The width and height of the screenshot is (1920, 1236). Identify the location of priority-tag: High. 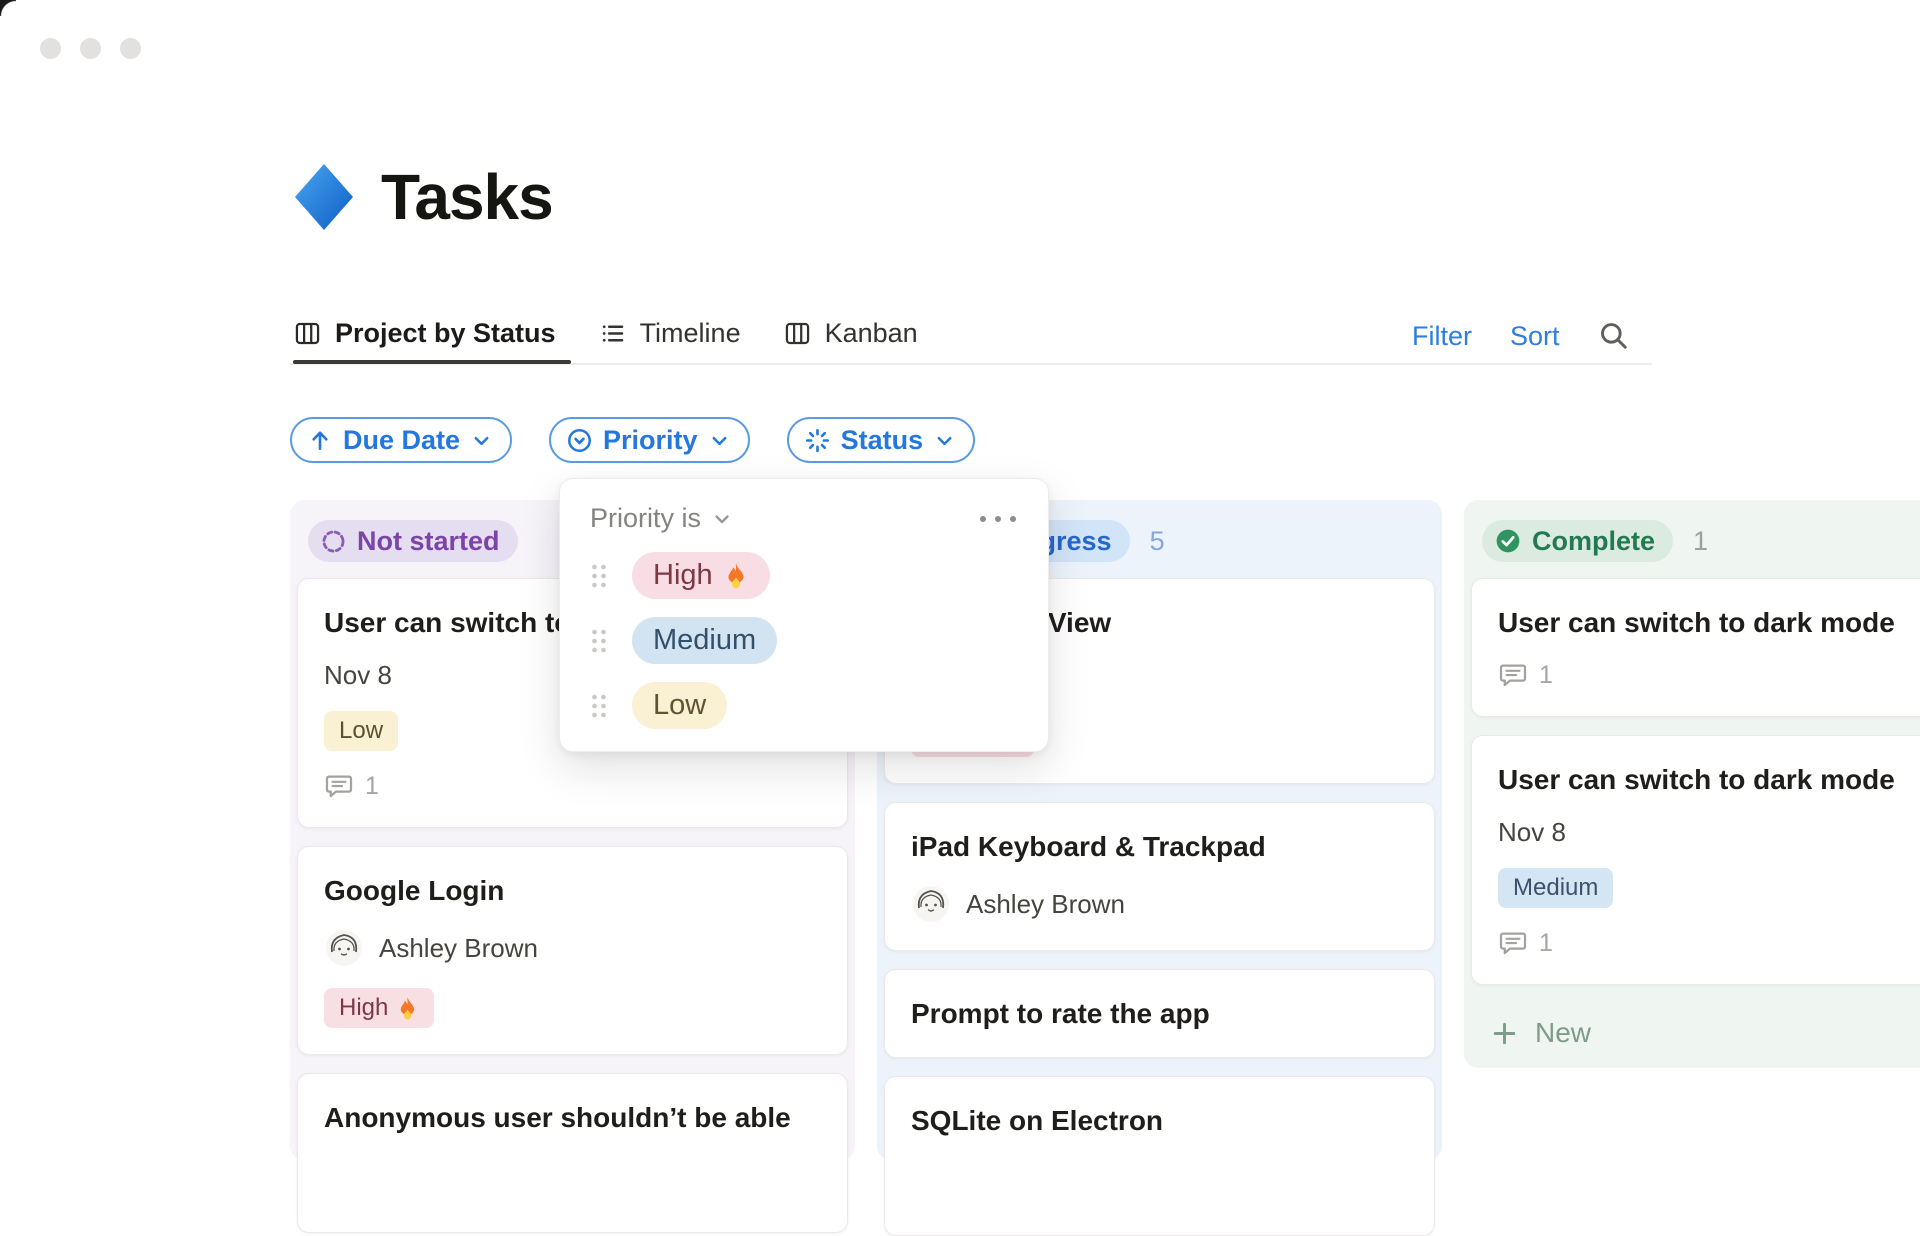
(379, 1008).